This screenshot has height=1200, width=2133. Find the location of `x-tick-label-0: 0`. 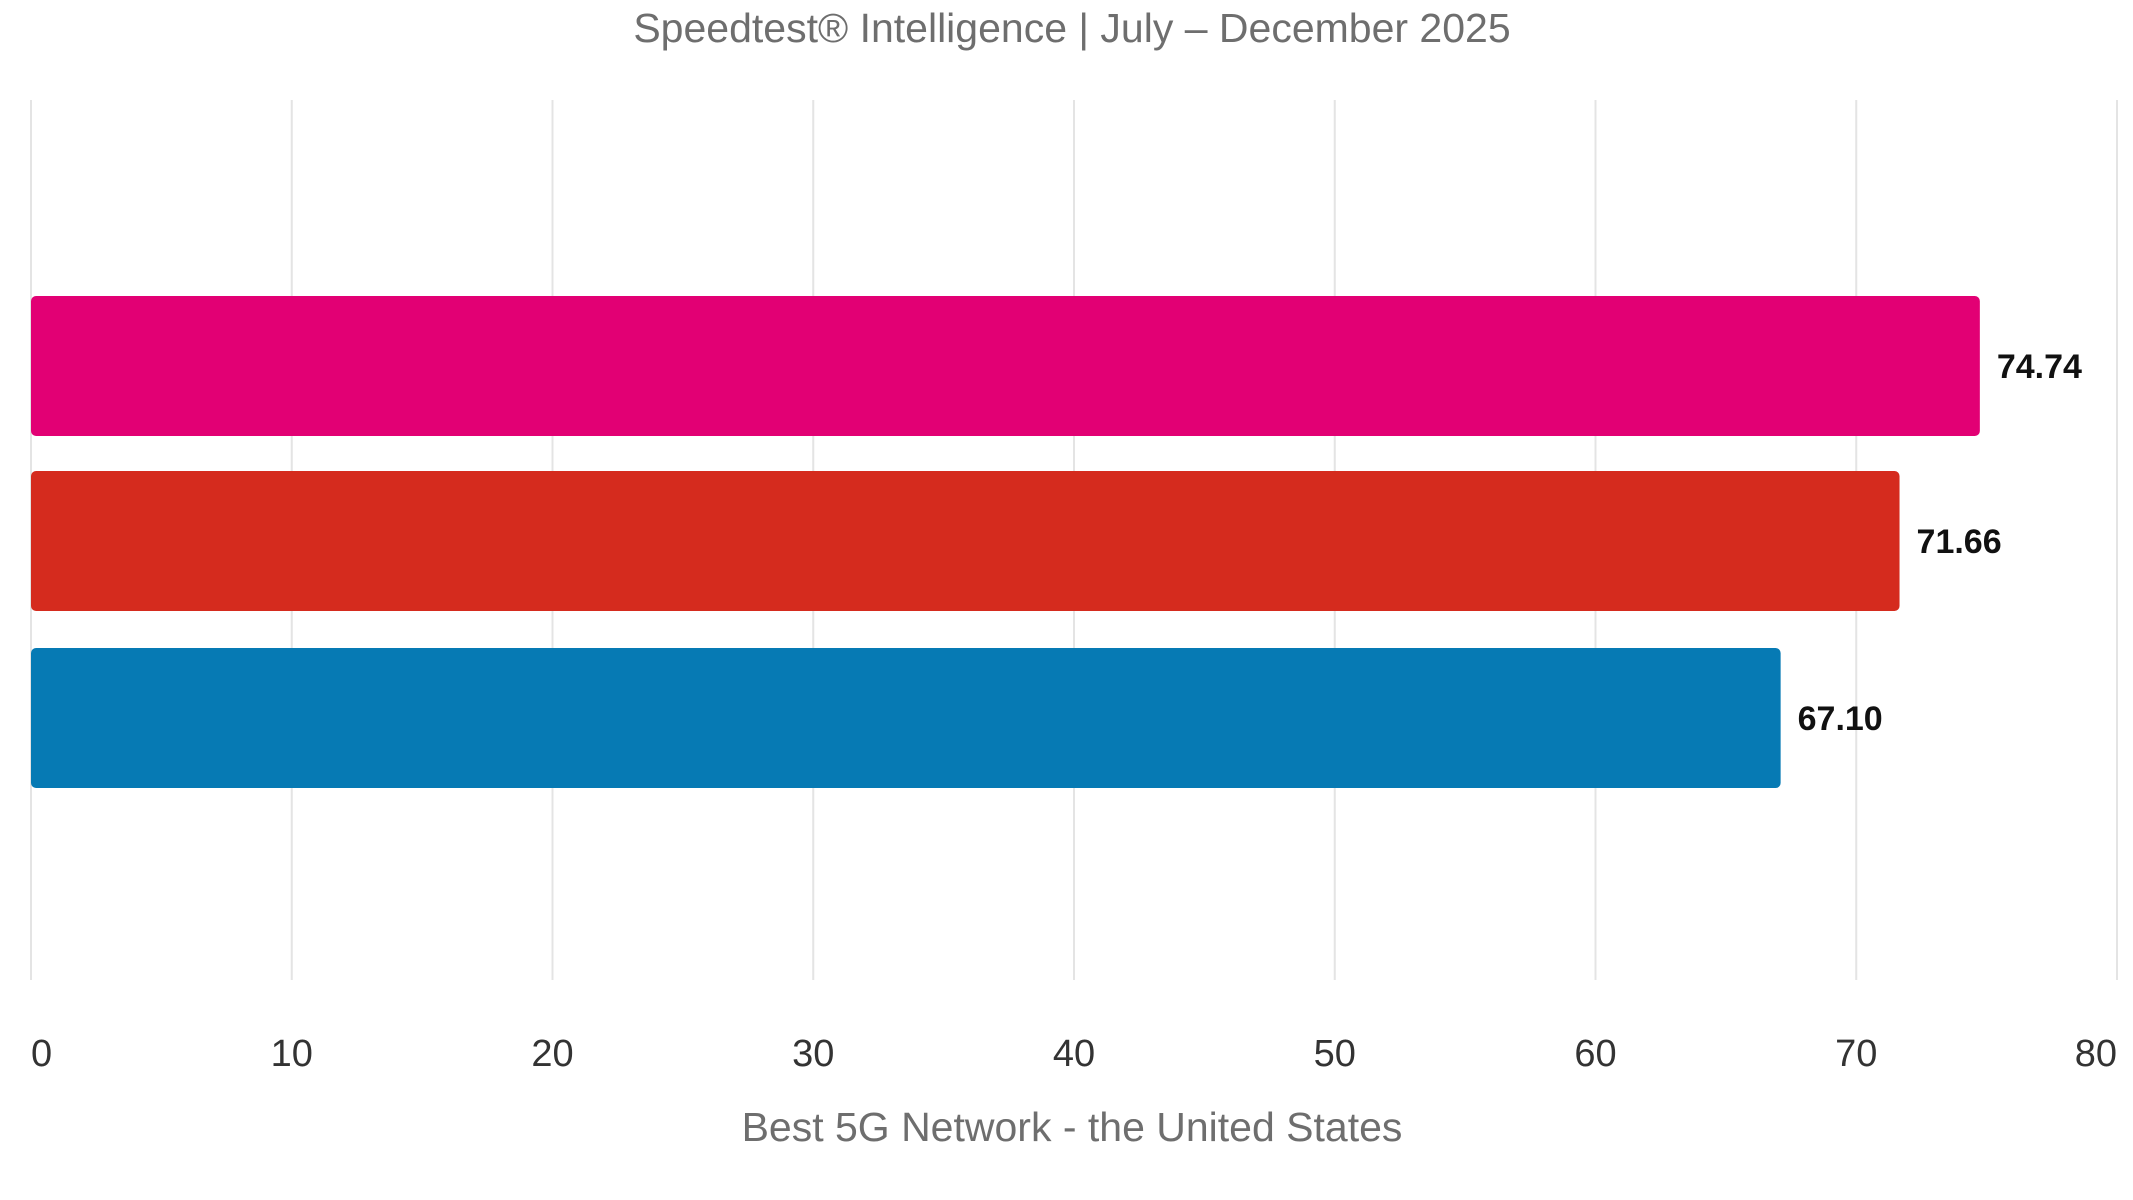

x-tick-label-0: 0 is located at coordinates (41, 1054).